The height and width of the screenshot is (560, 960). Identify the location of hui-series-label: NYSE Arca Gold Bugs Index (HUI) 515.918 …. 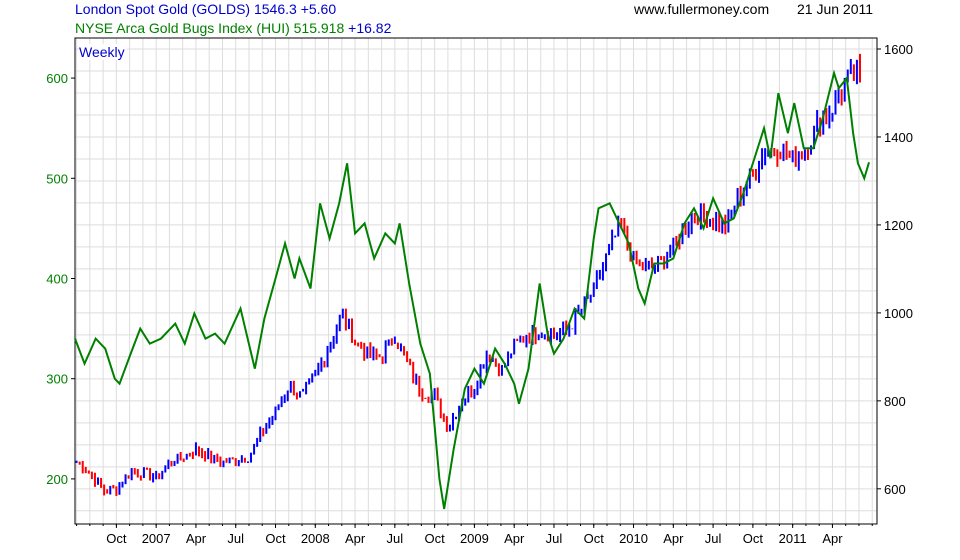
(233, 28).